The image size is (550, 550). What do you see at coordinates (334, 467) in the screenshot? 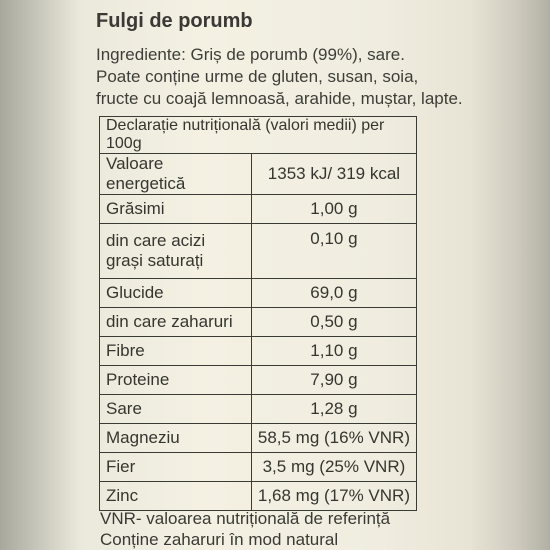
I see `nutrient-value: 3,5 mg (25% VNR)` at bounding box center [334, 467].